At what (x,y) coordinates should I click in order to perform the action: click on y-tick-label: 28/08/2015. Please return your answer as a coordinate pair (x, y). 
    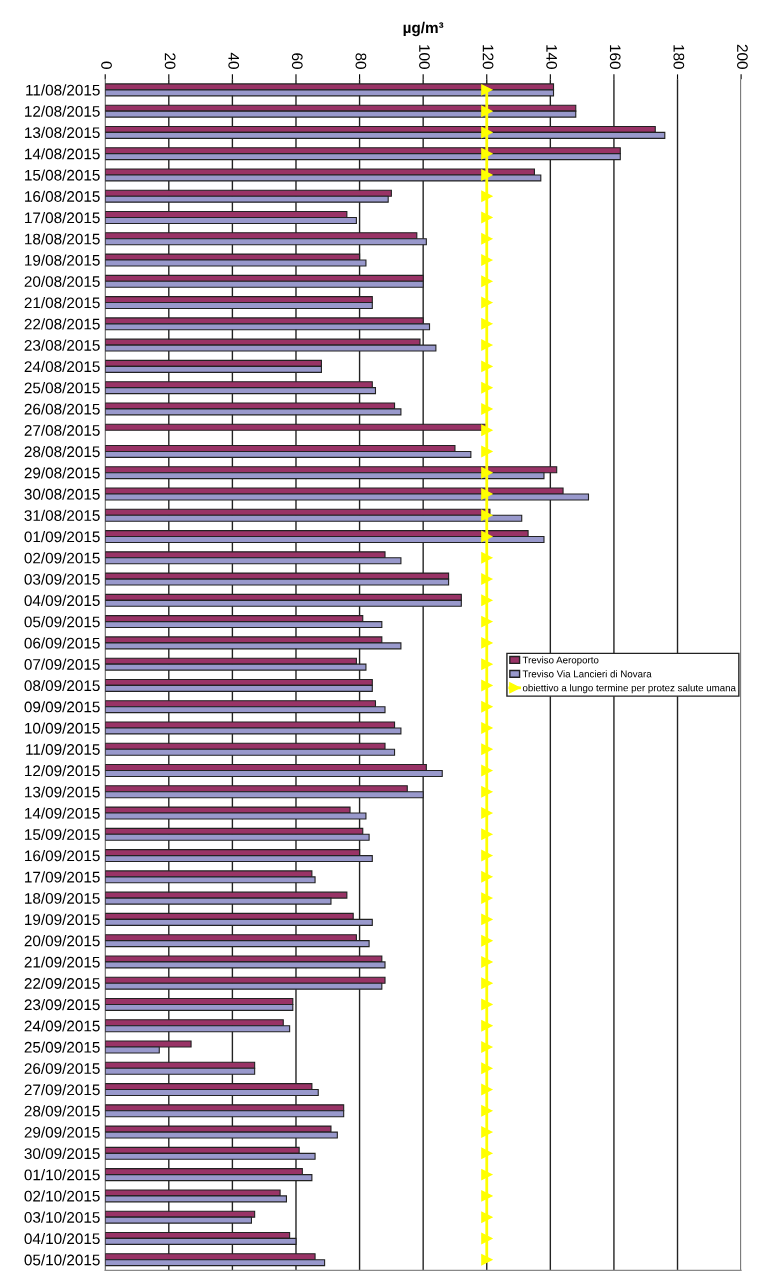
    Looking at the image, I should click on (62, 451).